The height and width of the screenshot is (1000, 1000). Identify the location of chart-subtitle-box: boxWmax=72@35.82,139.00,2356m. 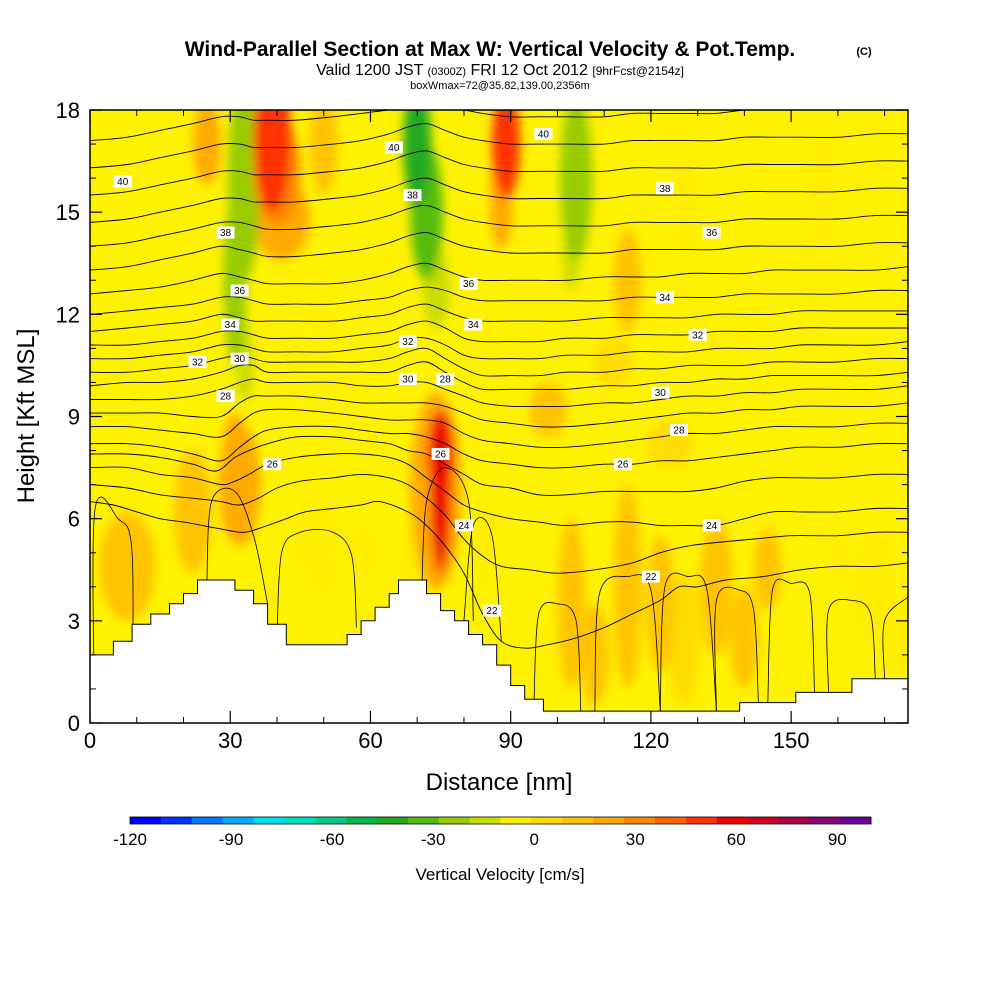
(500, 86).